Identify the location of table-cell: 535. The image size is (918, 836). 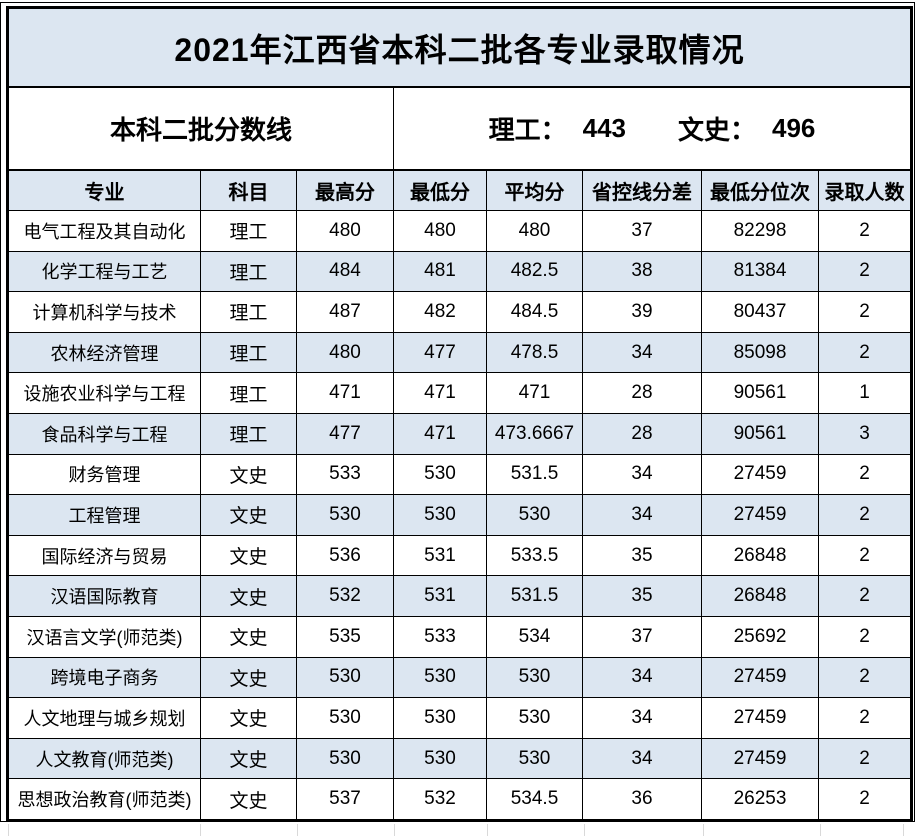
(345, 636).